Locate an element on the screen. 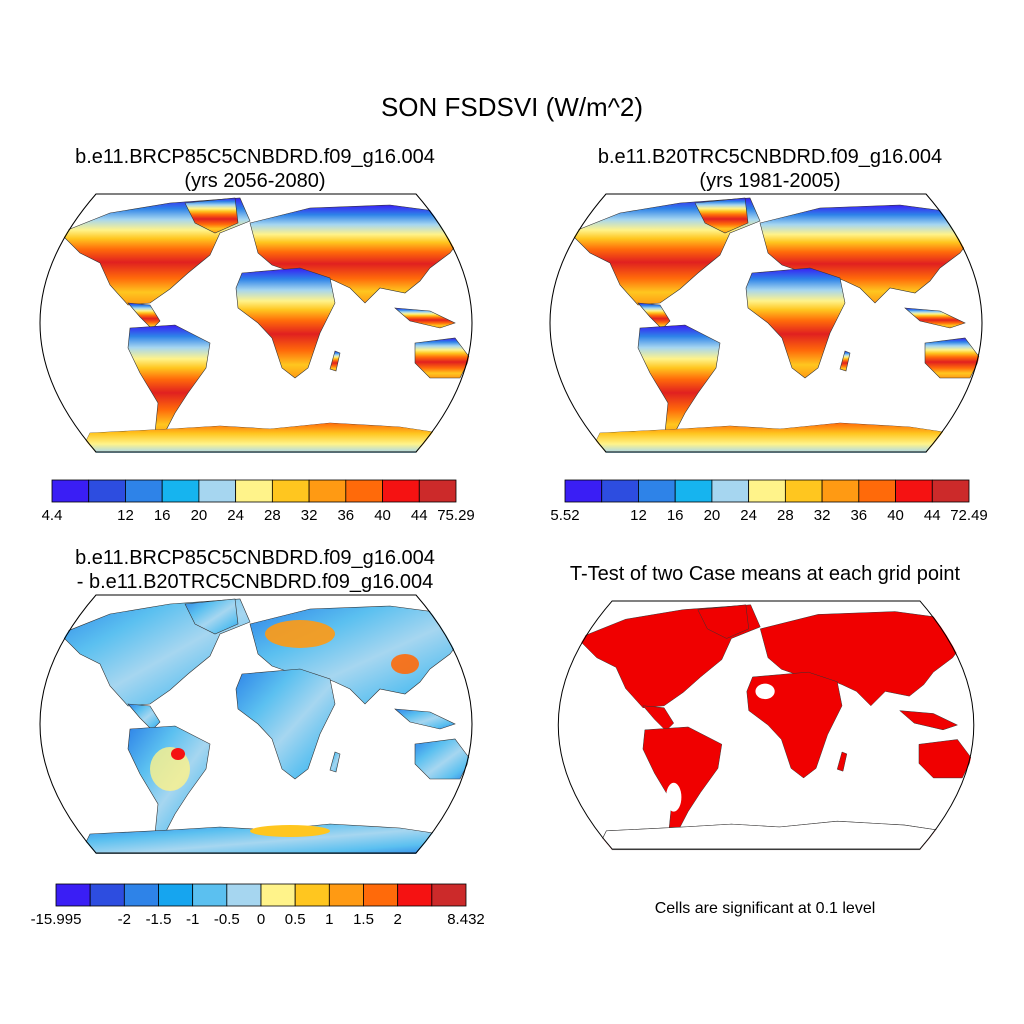 The height and width of the screenshot is (1024, 1024). colorbar-panel2-tick-label: 5.52 is located at coordinates (564, 515).